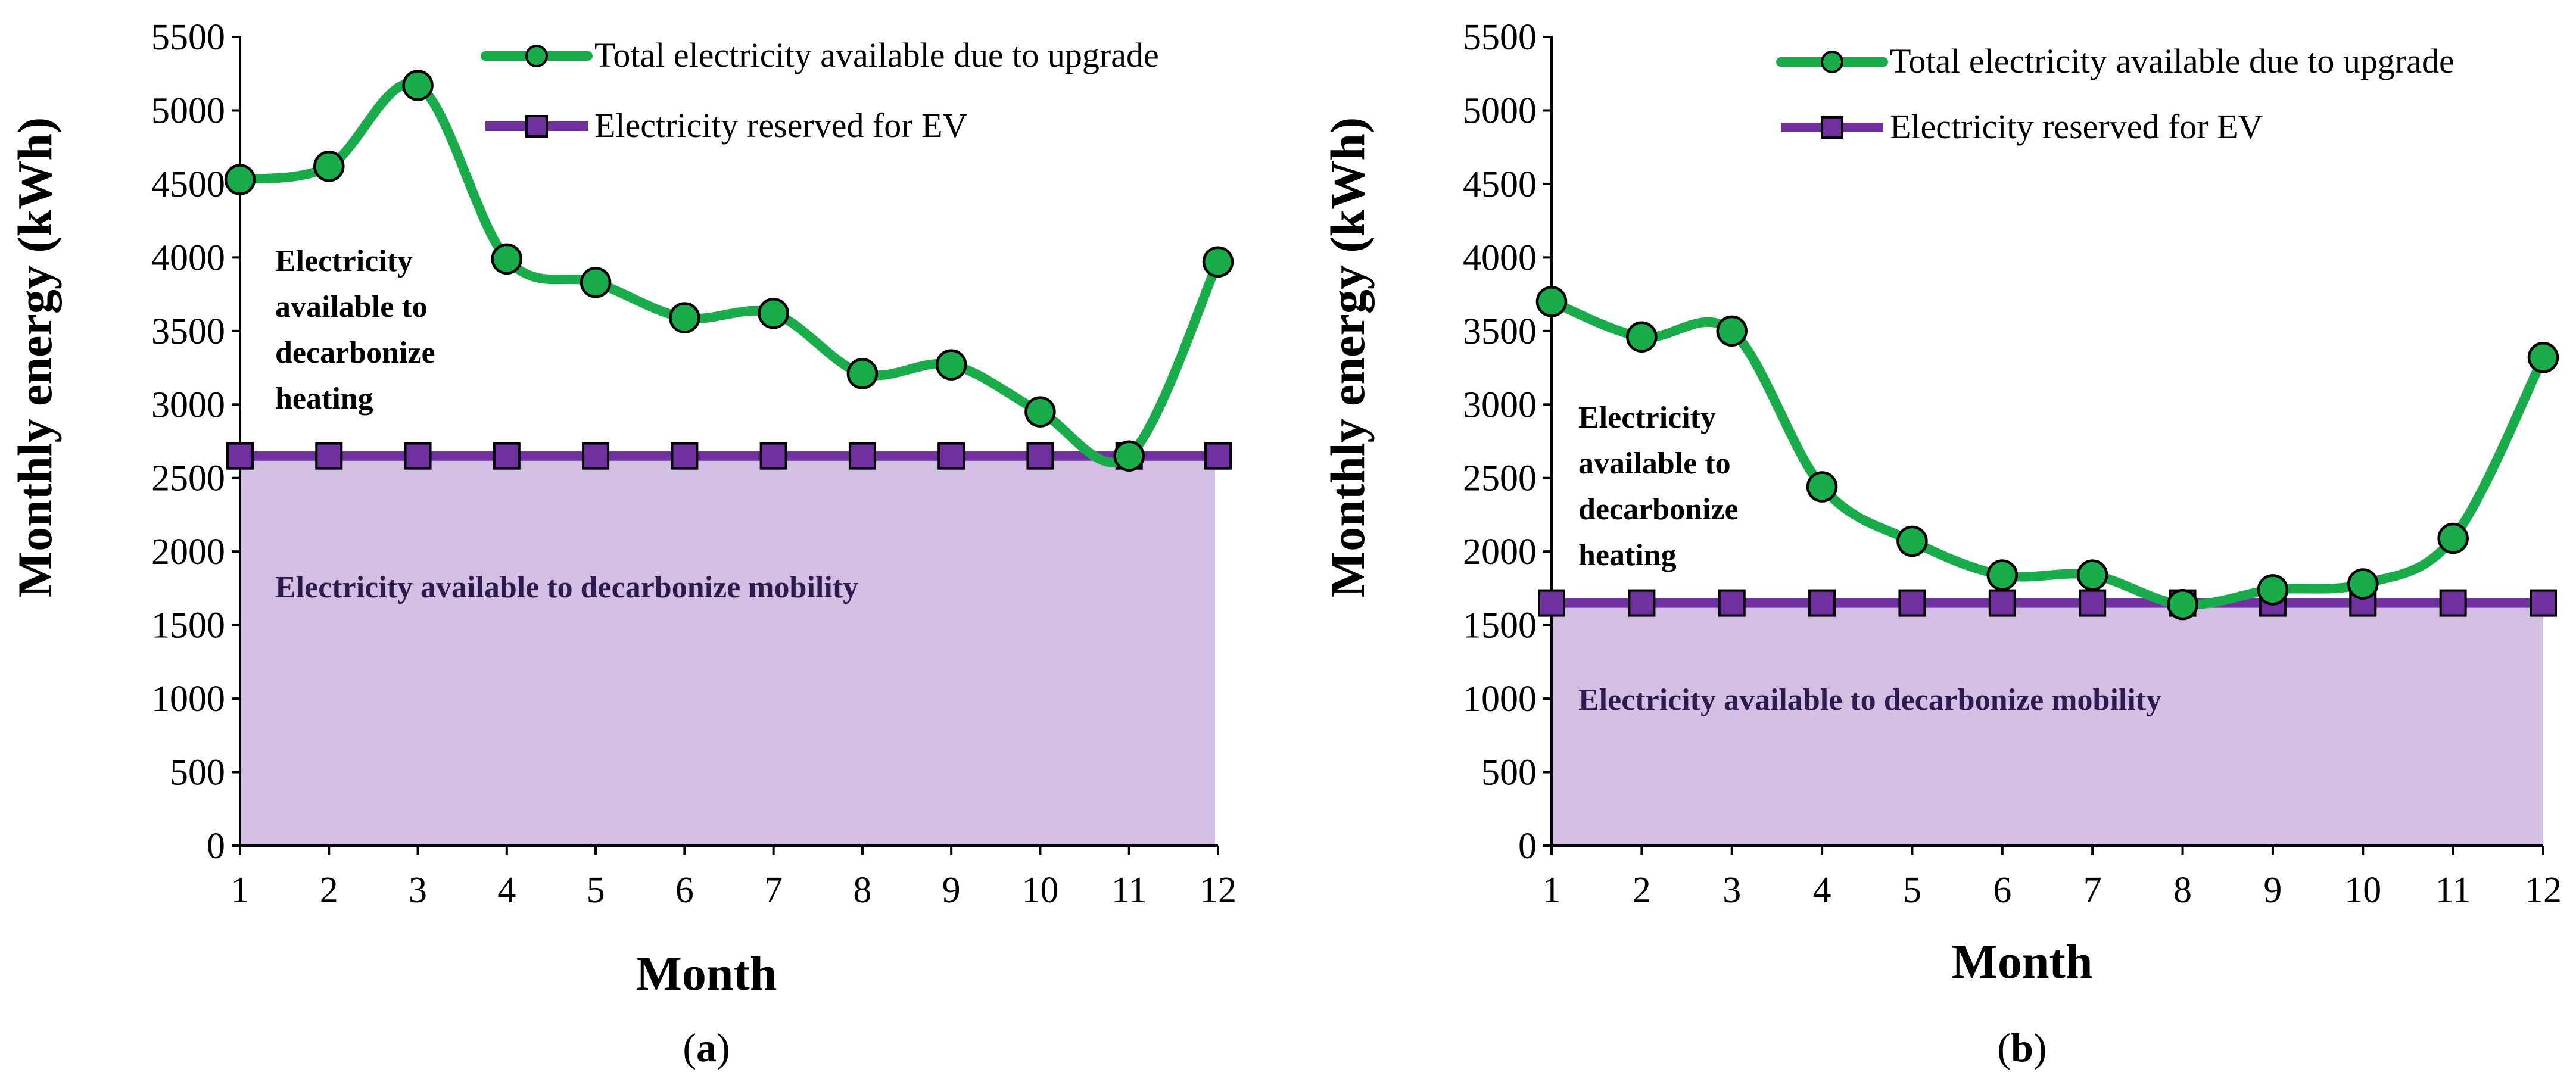  I want to click on panel-b-x-tick-label: 12, so click(2543, 890).